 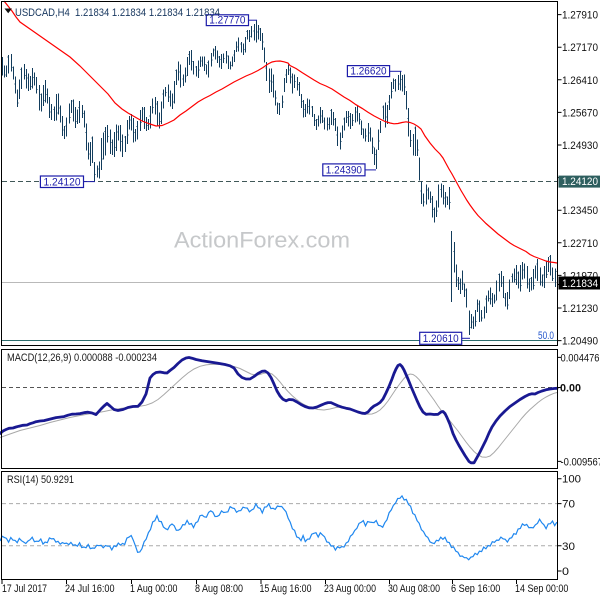 I want to click on svg-text: 0.00, so click(x=570, y=389).